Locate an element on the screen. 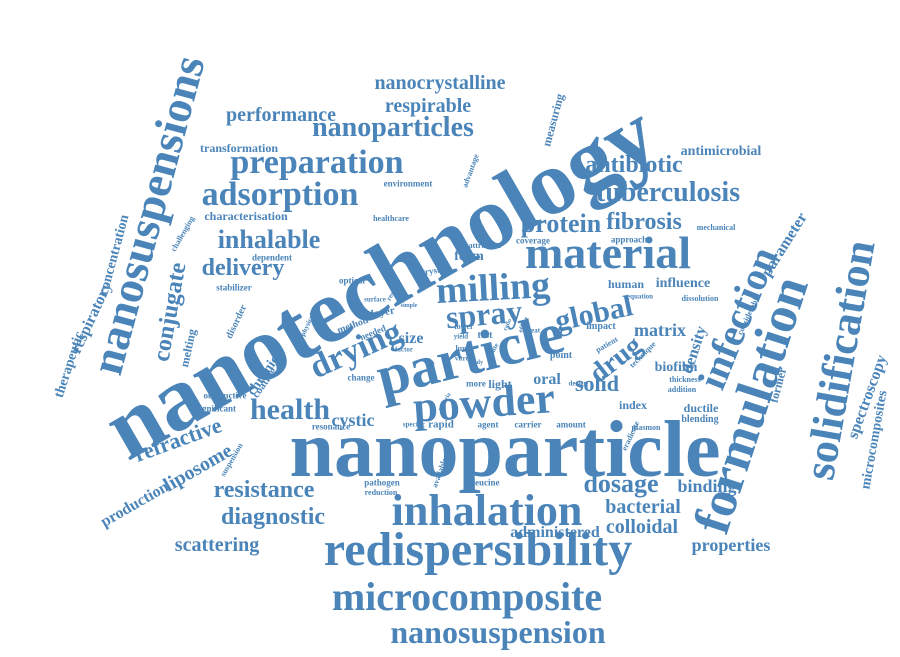 The width and height of the screenshot is (900, 657). word-healthcare: healthcare is located at coordinates (391, 218).